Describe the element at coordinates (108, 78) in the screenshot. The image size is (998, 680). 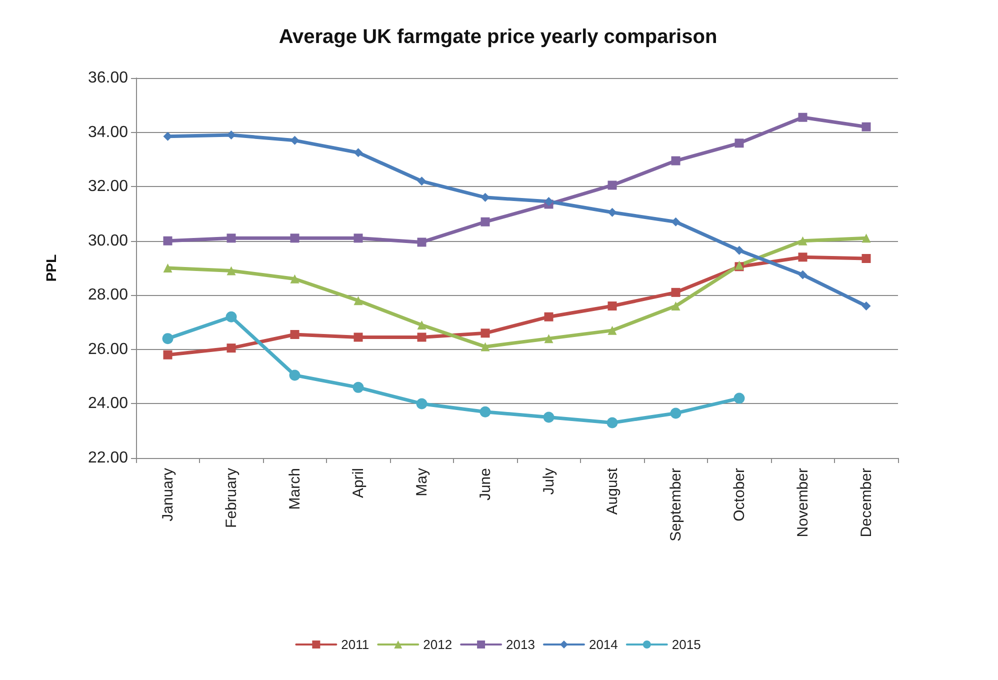
I see `y-tick-label: 36.00` at that location.